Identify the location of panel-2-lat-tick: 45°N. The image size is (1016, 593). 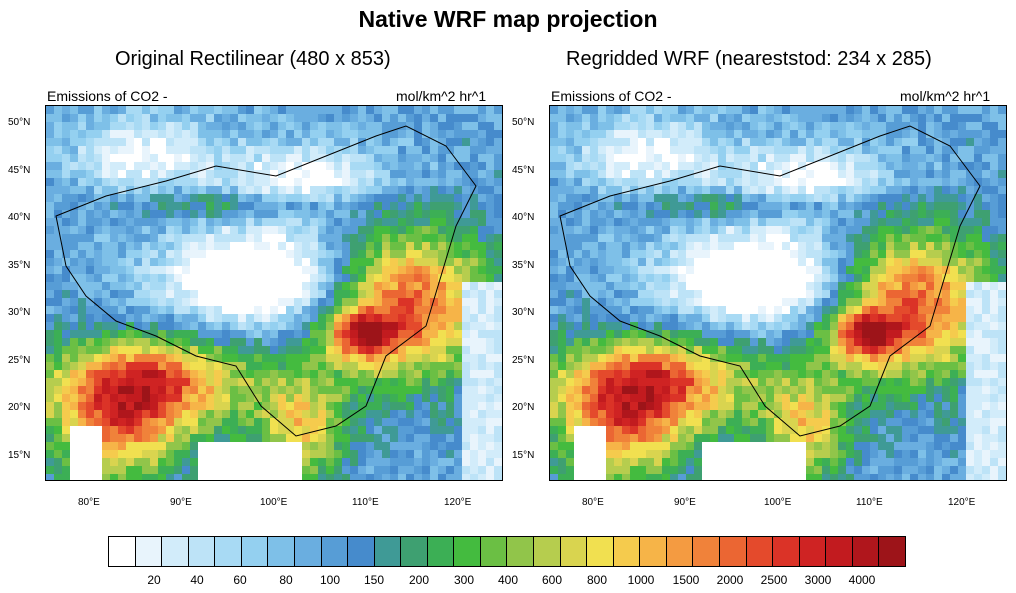
(523, 170).